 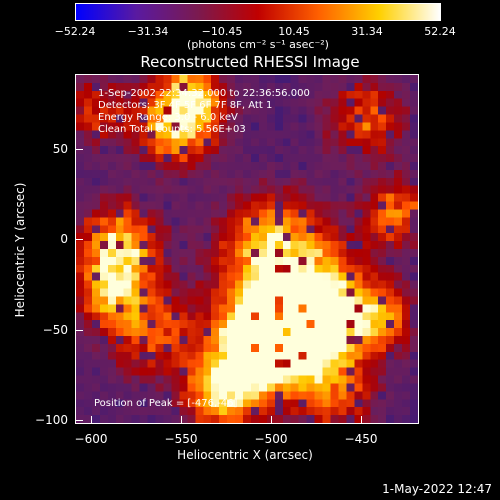 What do you see at coordinates (148, 31) in the screenshot?
I see `colorbar-label: −31.34` at bounding box center [148, 31].